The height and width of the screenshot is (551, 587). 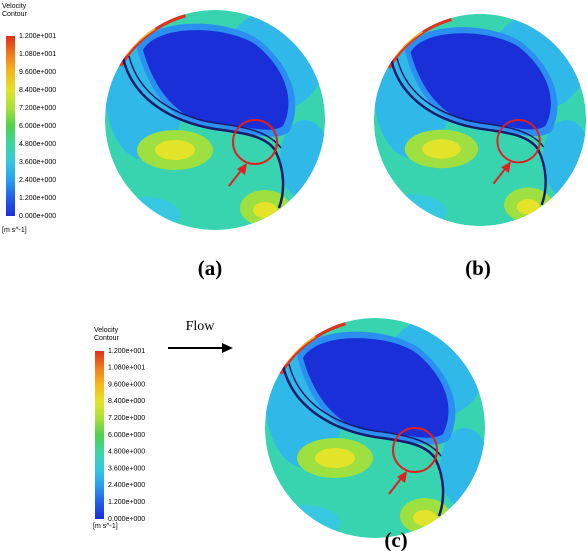 I want to click on panel-label: (b), so click(x=478, y=268).